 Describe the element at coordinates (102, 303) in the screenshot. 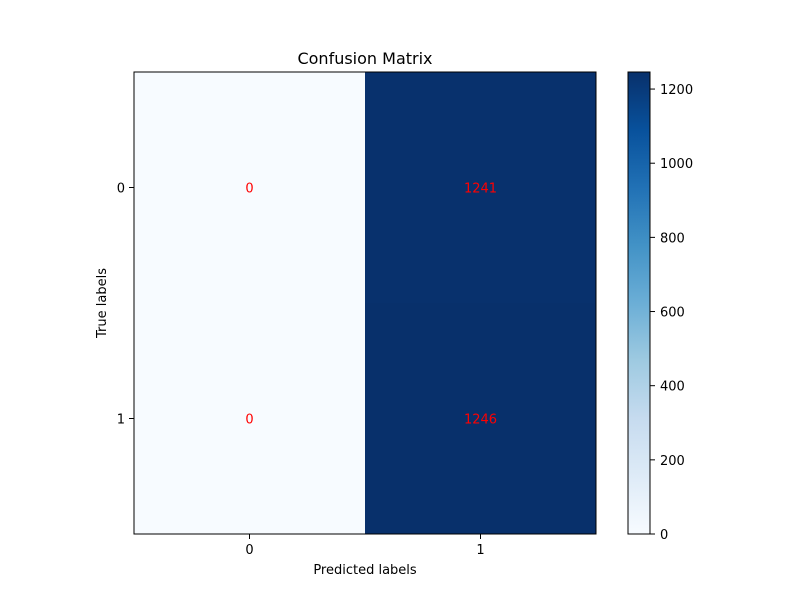

I see `y-axis-label: True labels` at that location.